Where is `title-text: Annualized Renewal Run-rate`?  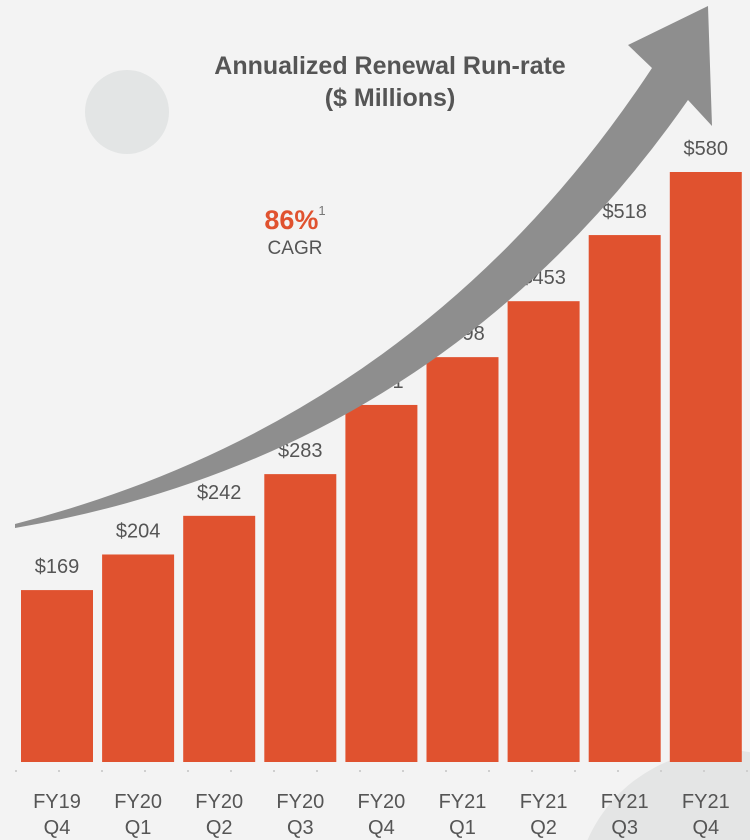 title-text: Annualized Renewal Run-rate is located at coordinates (390, 66).